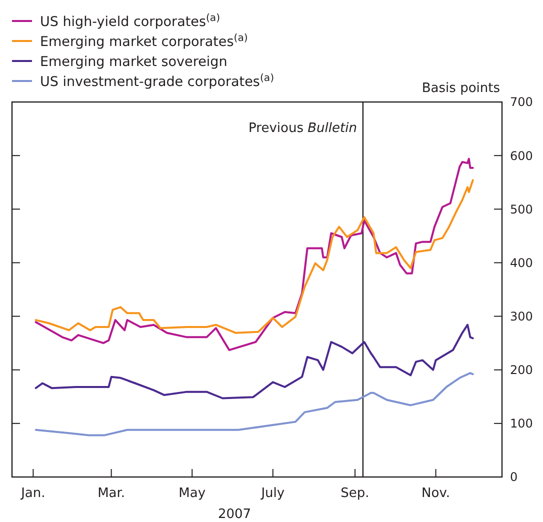 The width and height of the screenshot is (543, 522). I want to click on y-axis-title: Basis points, so click(461, 88).